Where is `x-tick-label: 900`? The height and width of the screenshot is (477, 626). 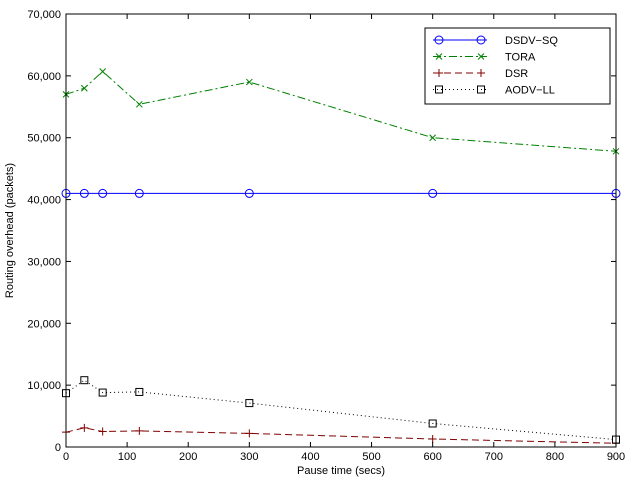
x-tick-label: 900 is located at coordinates (616, 457).